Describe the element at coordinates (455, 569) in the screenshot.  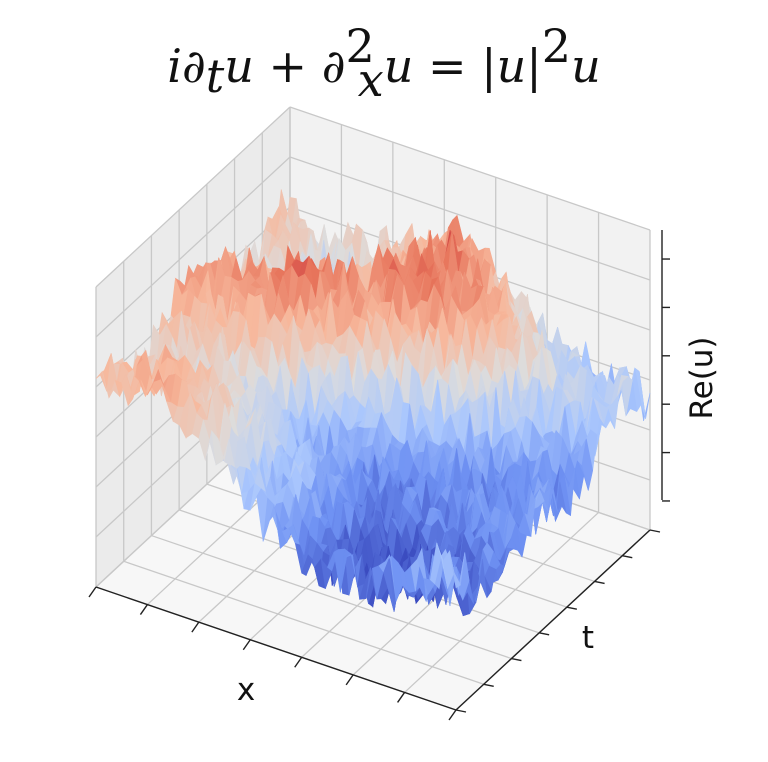
I see `surface-patch` at that location.